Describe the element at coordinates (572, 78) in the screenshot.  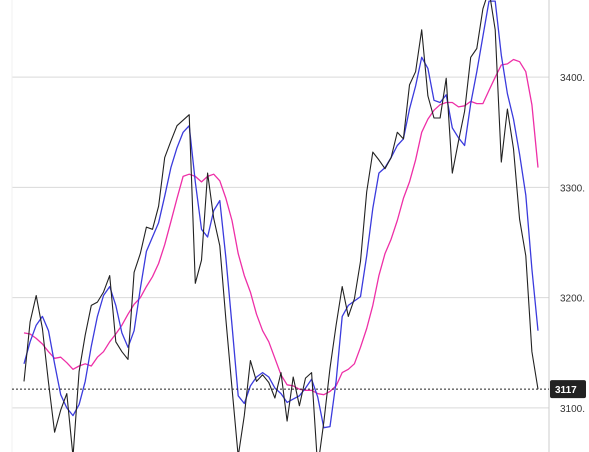
I see `y-tick-label: 3400.` at that location.